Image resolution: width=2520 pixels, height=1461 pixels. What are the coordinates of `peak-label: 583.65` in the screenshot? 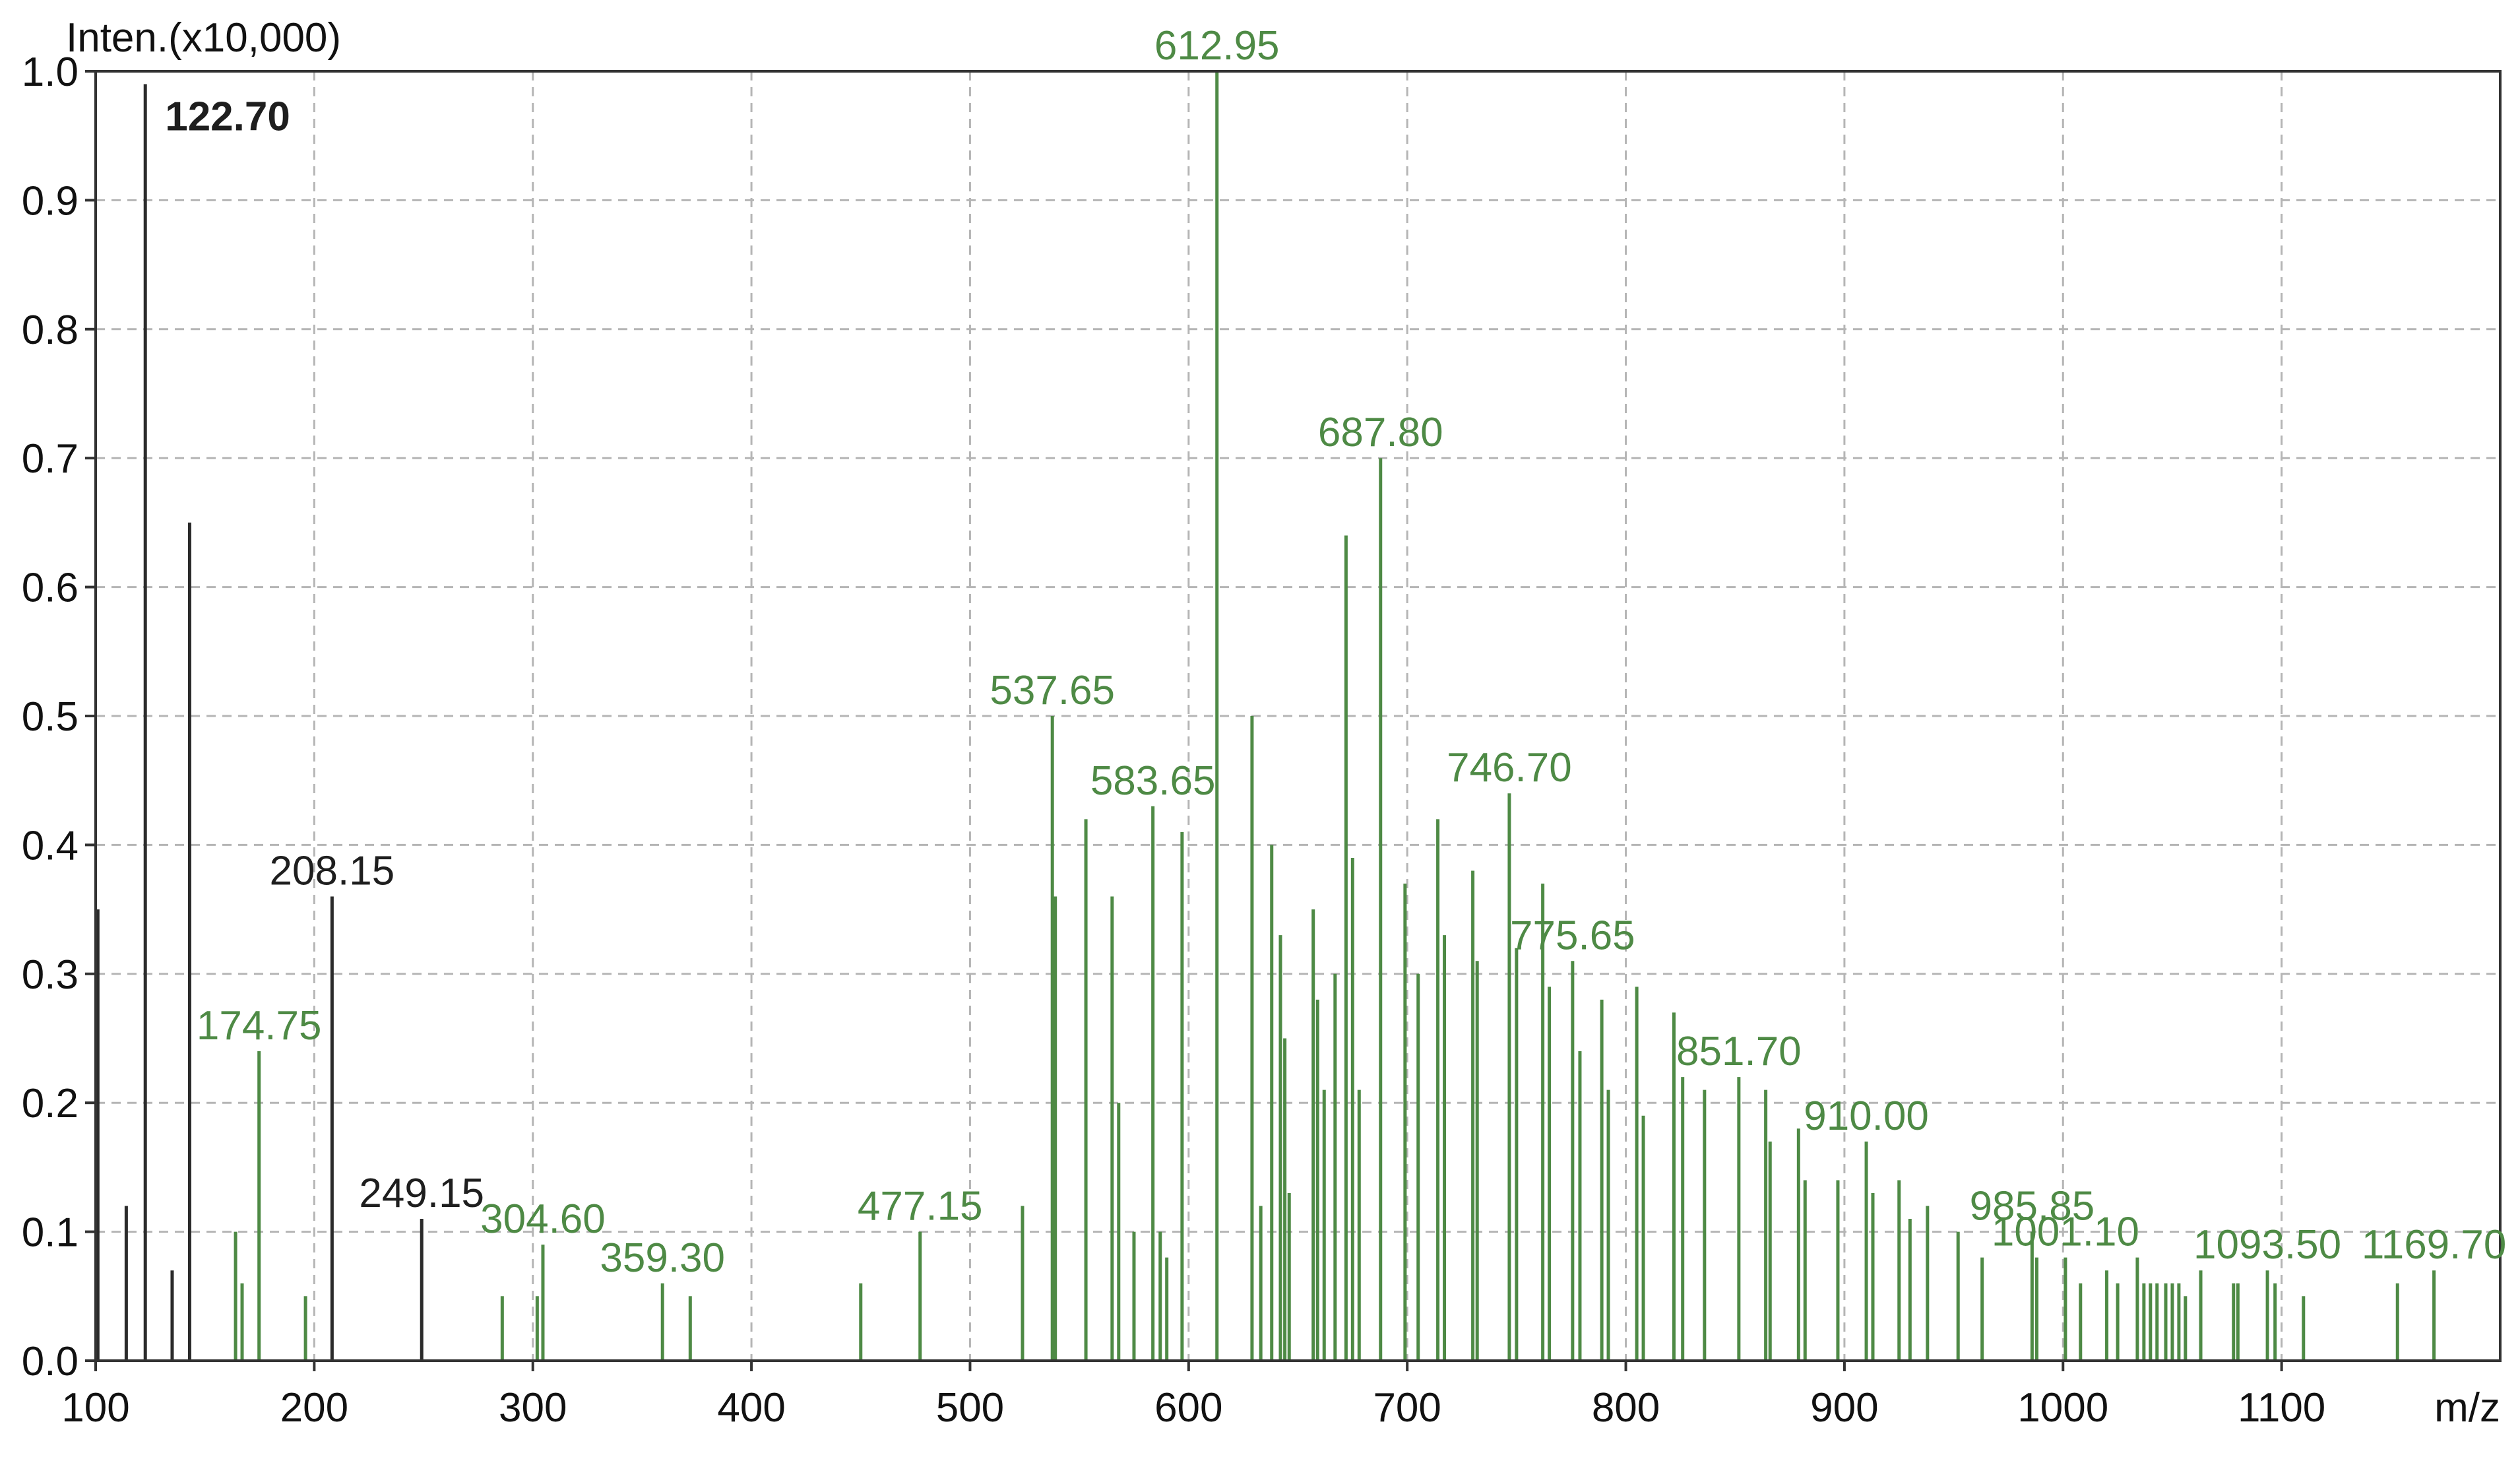 It's located at (1153, 781).